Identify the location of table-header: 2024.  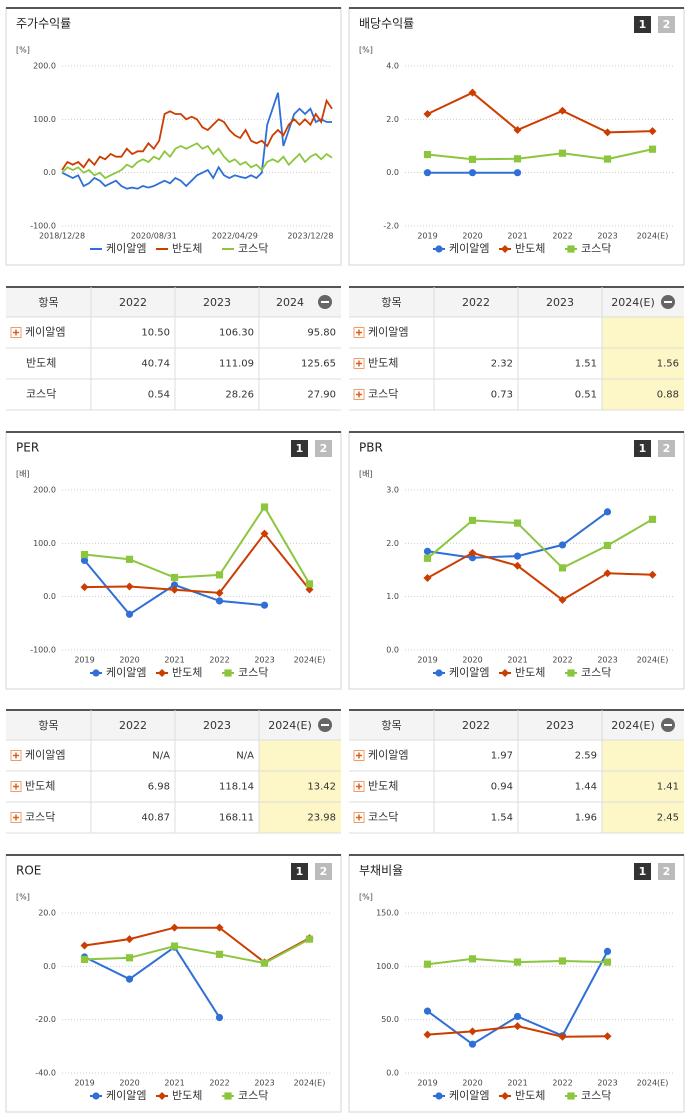
(290, 302).